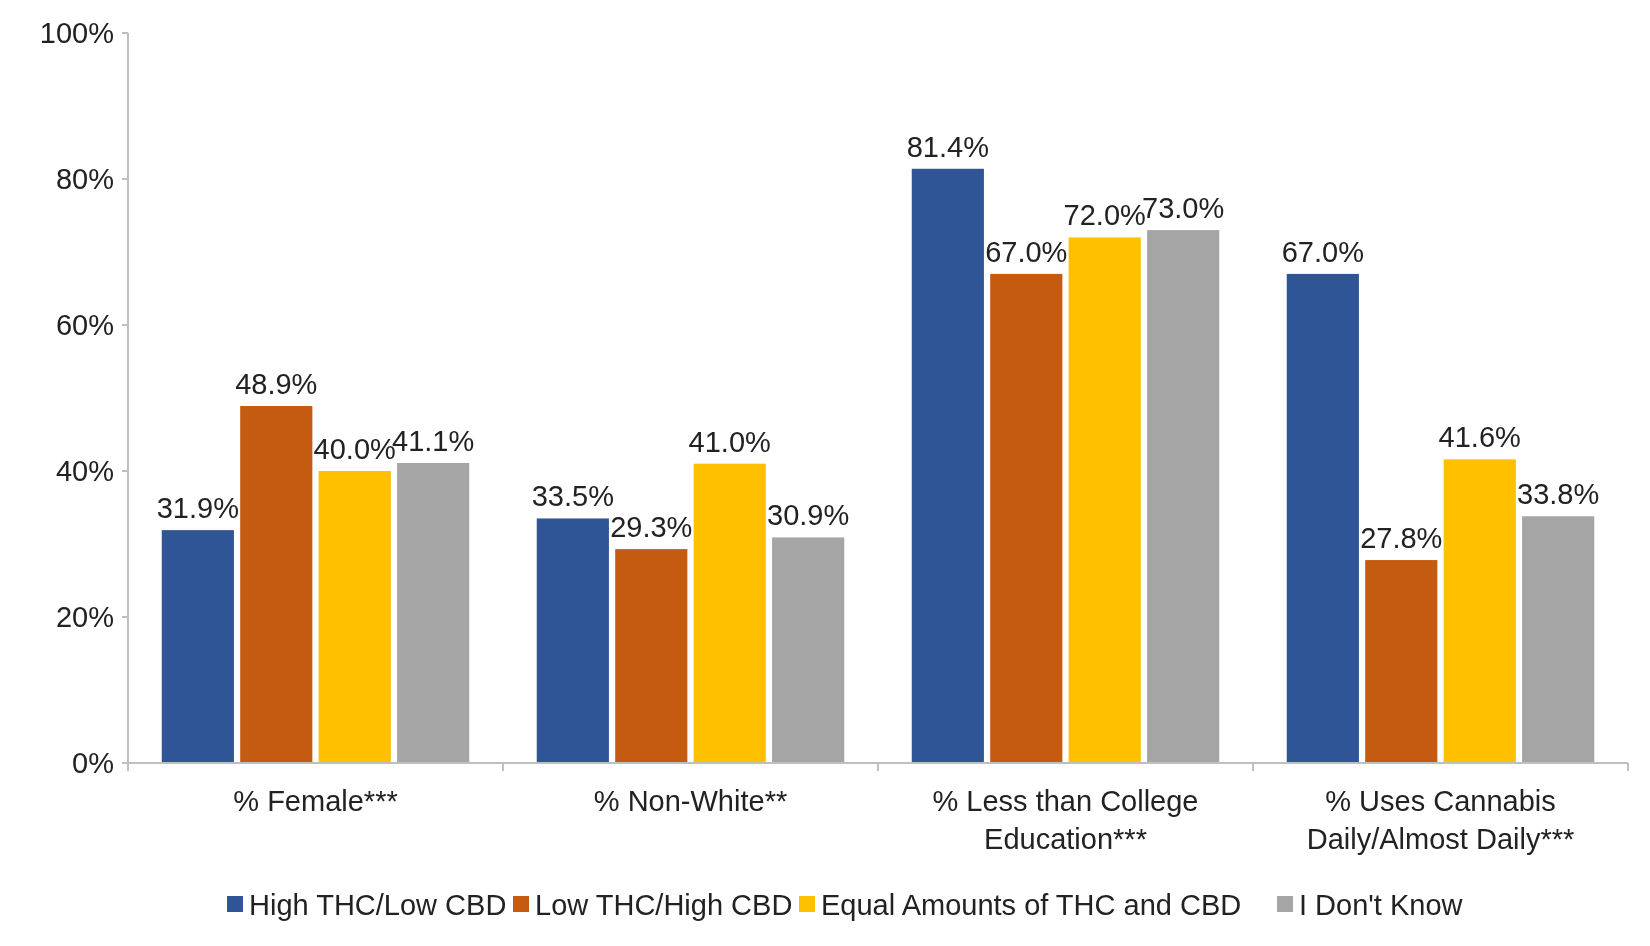 This screenshot has width=1650, height=946. Describe the element at coordinates (1479, 437) in the screenshot. I see `data-label: 41.6%` at that location.